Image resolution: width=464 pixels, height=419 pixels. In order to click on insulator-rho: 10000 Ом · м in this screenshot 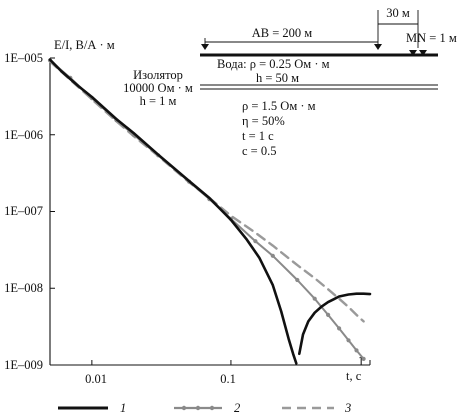, I will do `click(158, 88)`.